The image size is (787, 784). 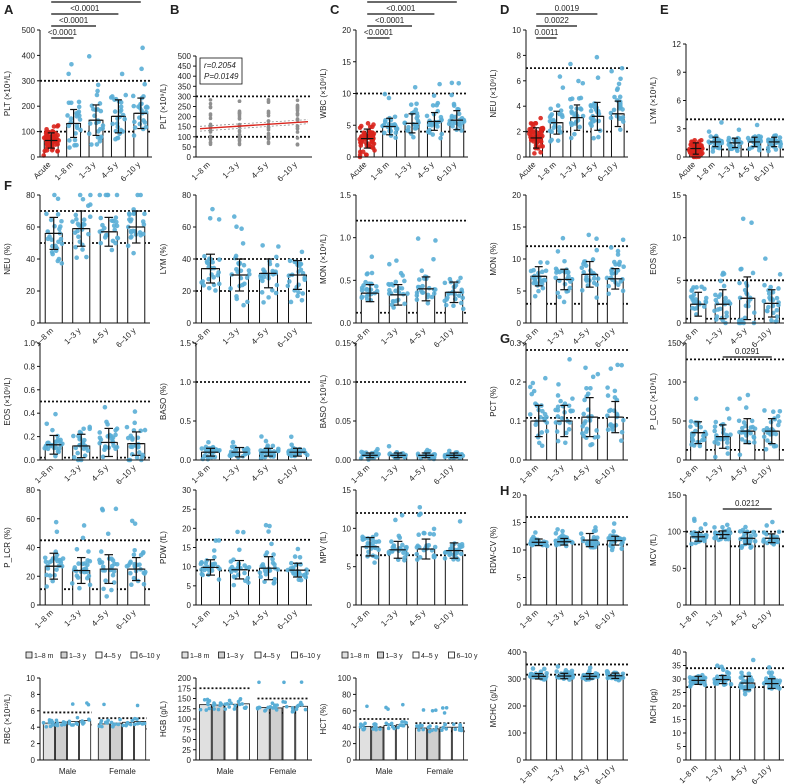 I want to click on y-tick-label: 100, so click(x=675, y=532).